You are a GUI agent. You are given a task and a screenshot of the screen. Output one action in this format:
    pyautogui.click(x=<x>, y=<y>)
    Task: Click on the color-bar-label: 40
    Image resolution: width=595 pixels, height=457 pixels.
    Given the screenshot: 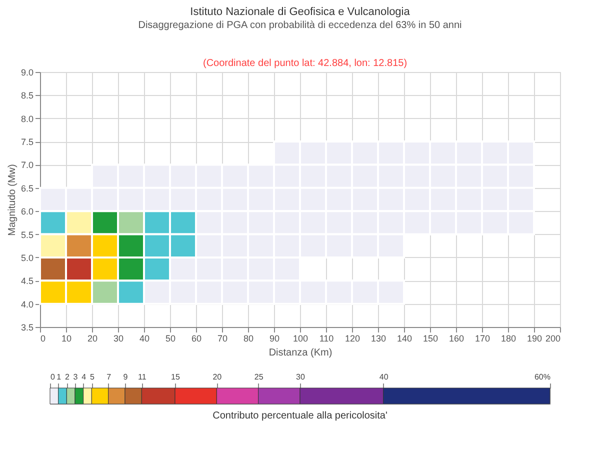 What is the action you would take?
    pyautogui.click(x=384, y=377)
    